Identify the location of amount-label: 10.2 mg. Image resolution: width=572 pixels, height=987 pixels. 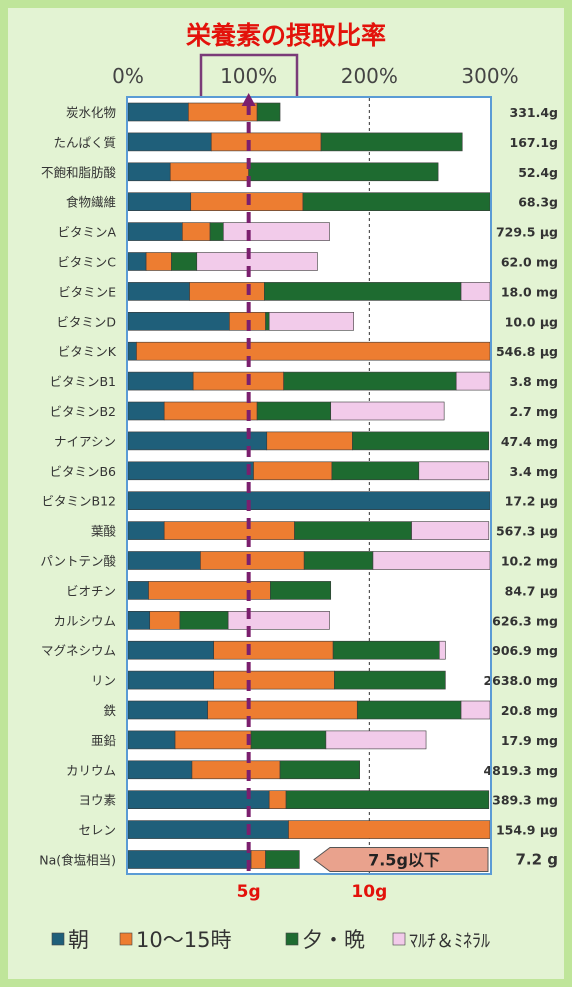
(529, 561).